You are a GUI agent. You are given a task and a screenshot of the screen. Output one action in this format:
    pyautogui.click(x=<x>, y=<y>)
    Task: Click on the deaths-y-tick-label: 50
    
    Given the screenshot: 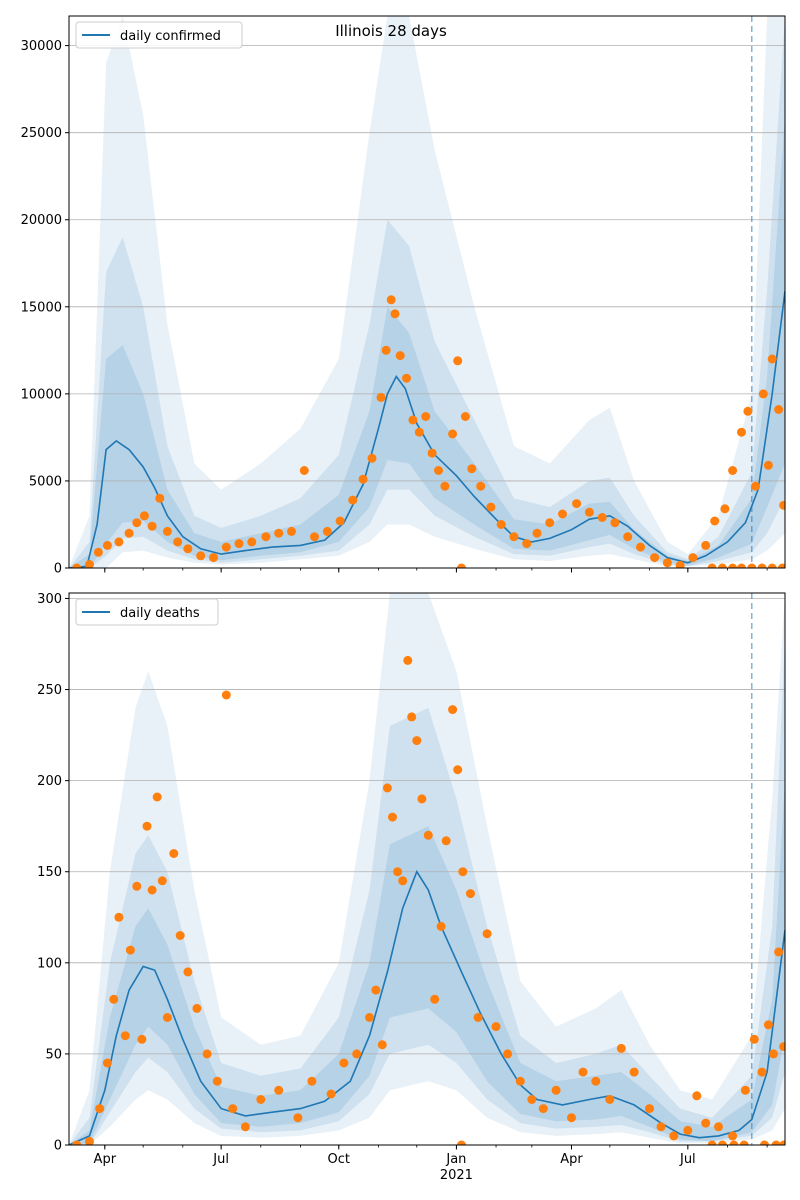 What is the action you would take?
    pyautogui.click(x=53, y=1054)
    